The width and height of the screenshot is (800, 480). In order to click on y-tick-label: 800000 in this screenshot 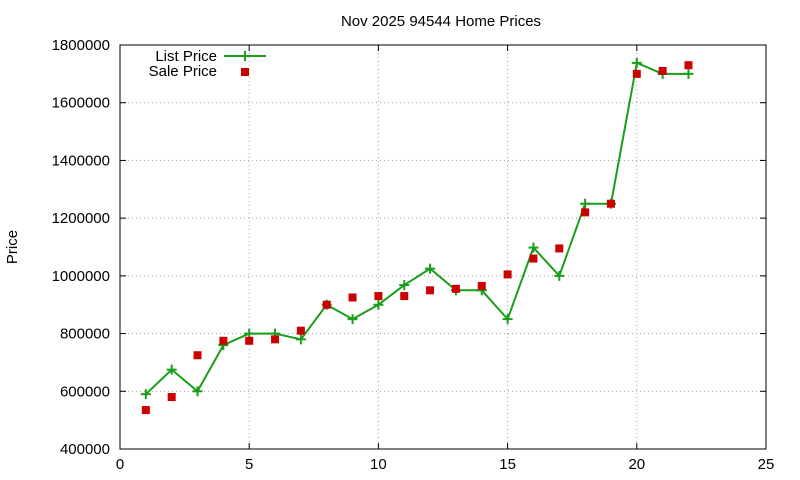, I will do `click(85, 334)`.